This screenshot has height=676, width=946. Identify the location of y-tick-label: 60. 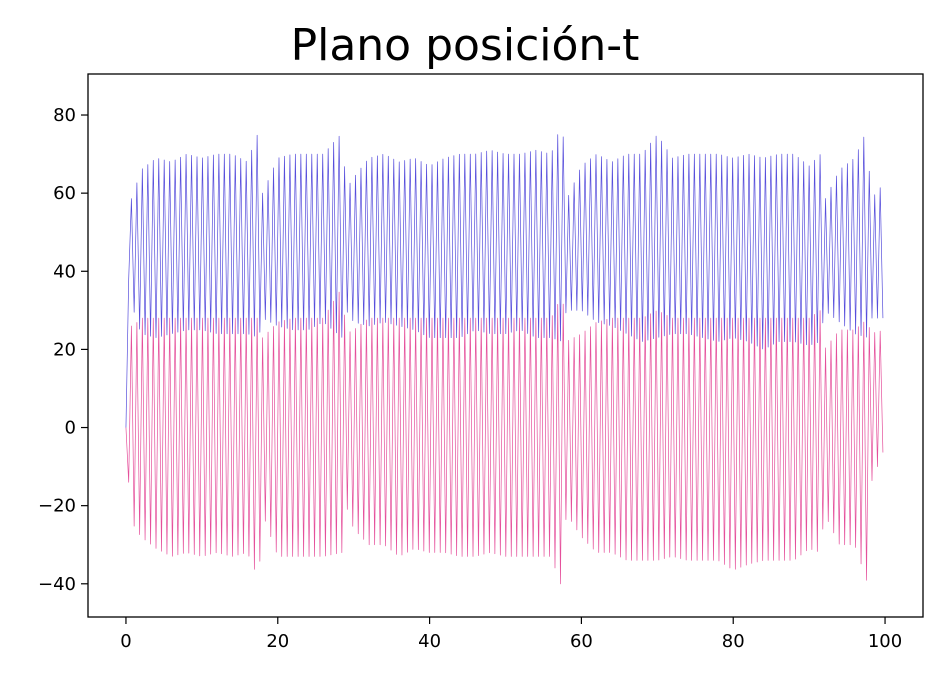
(64, 193).